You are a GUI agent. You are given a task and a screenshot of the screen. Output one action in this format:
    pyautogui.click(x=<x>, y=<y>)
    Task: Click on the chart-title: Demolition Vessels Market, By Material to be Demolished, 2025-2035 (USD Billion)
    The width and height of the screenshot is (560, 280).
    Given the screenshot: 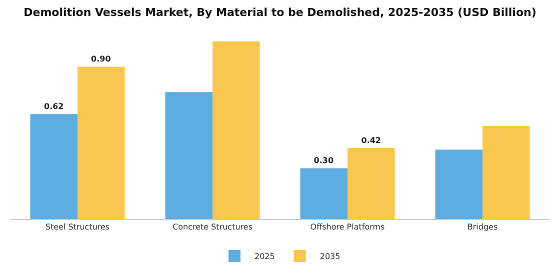 What is the action you would take?
    pyautogui.click(x=280, y=13)
    